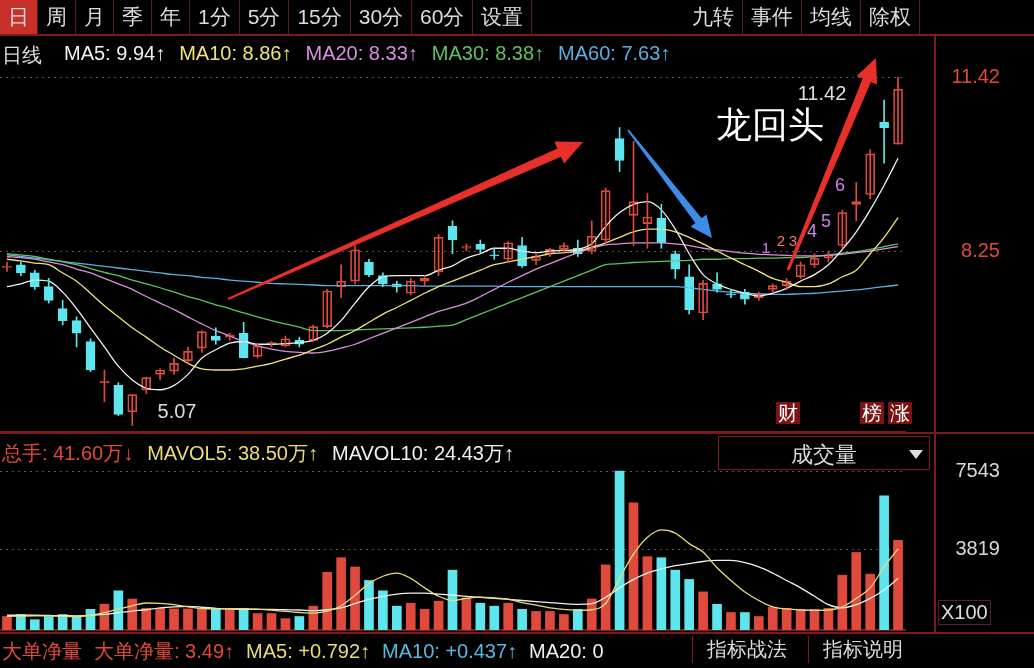  What do you see at coordinates (862, 649) in the screenshot?
I see `text: 指标说明` at bounding box center [862, 649].